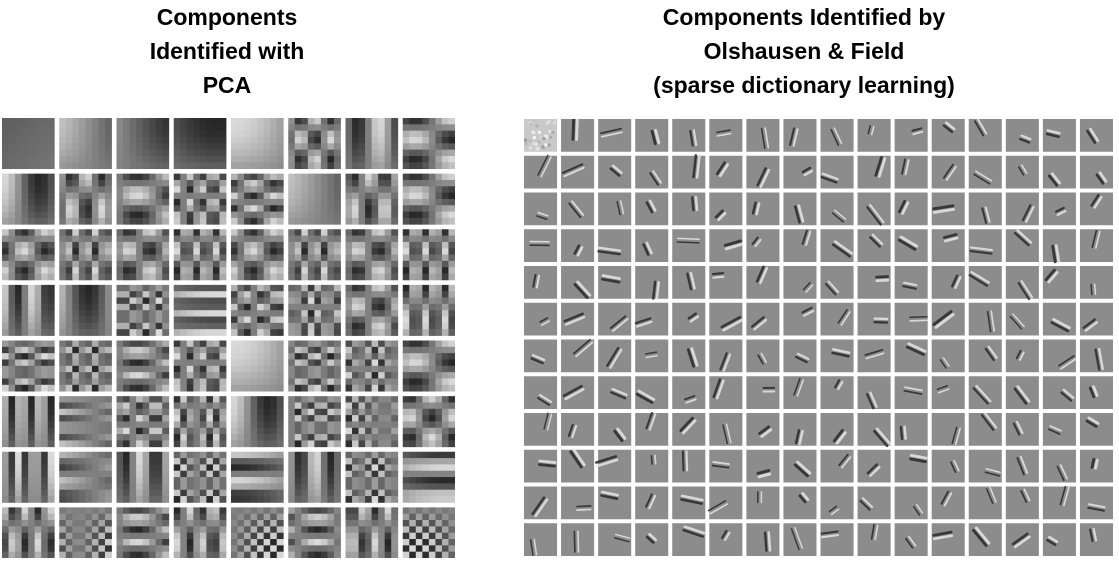  I want to click on pca-title-line-3: PCA, so click(227, 85).